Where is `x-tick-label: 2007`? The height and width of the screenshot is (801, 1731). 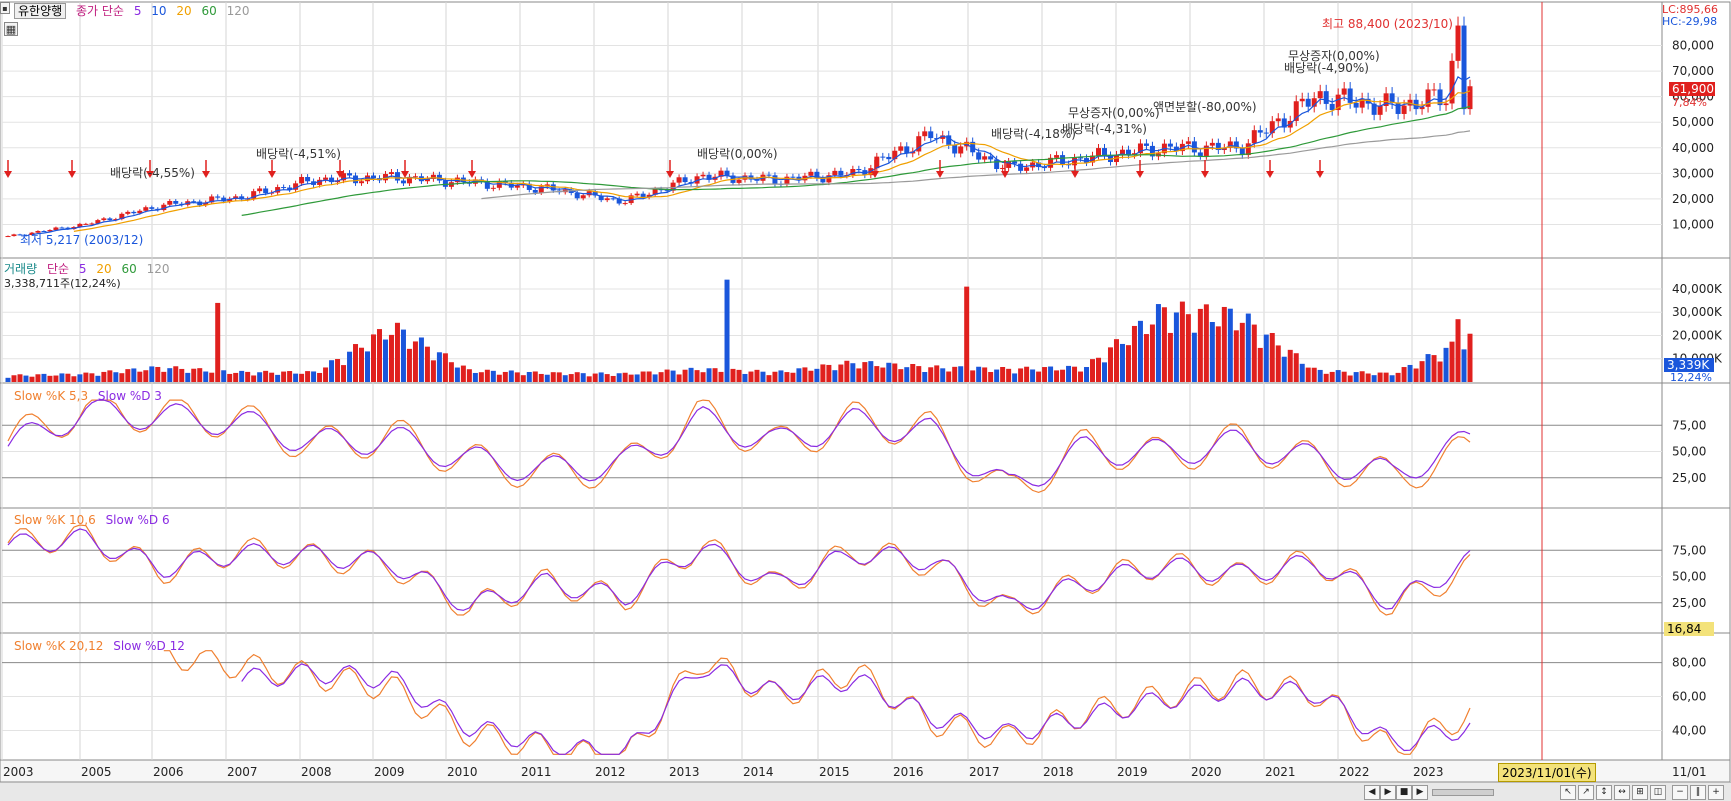 x-tick-label: 2007 is located at coordinates (242, 772).